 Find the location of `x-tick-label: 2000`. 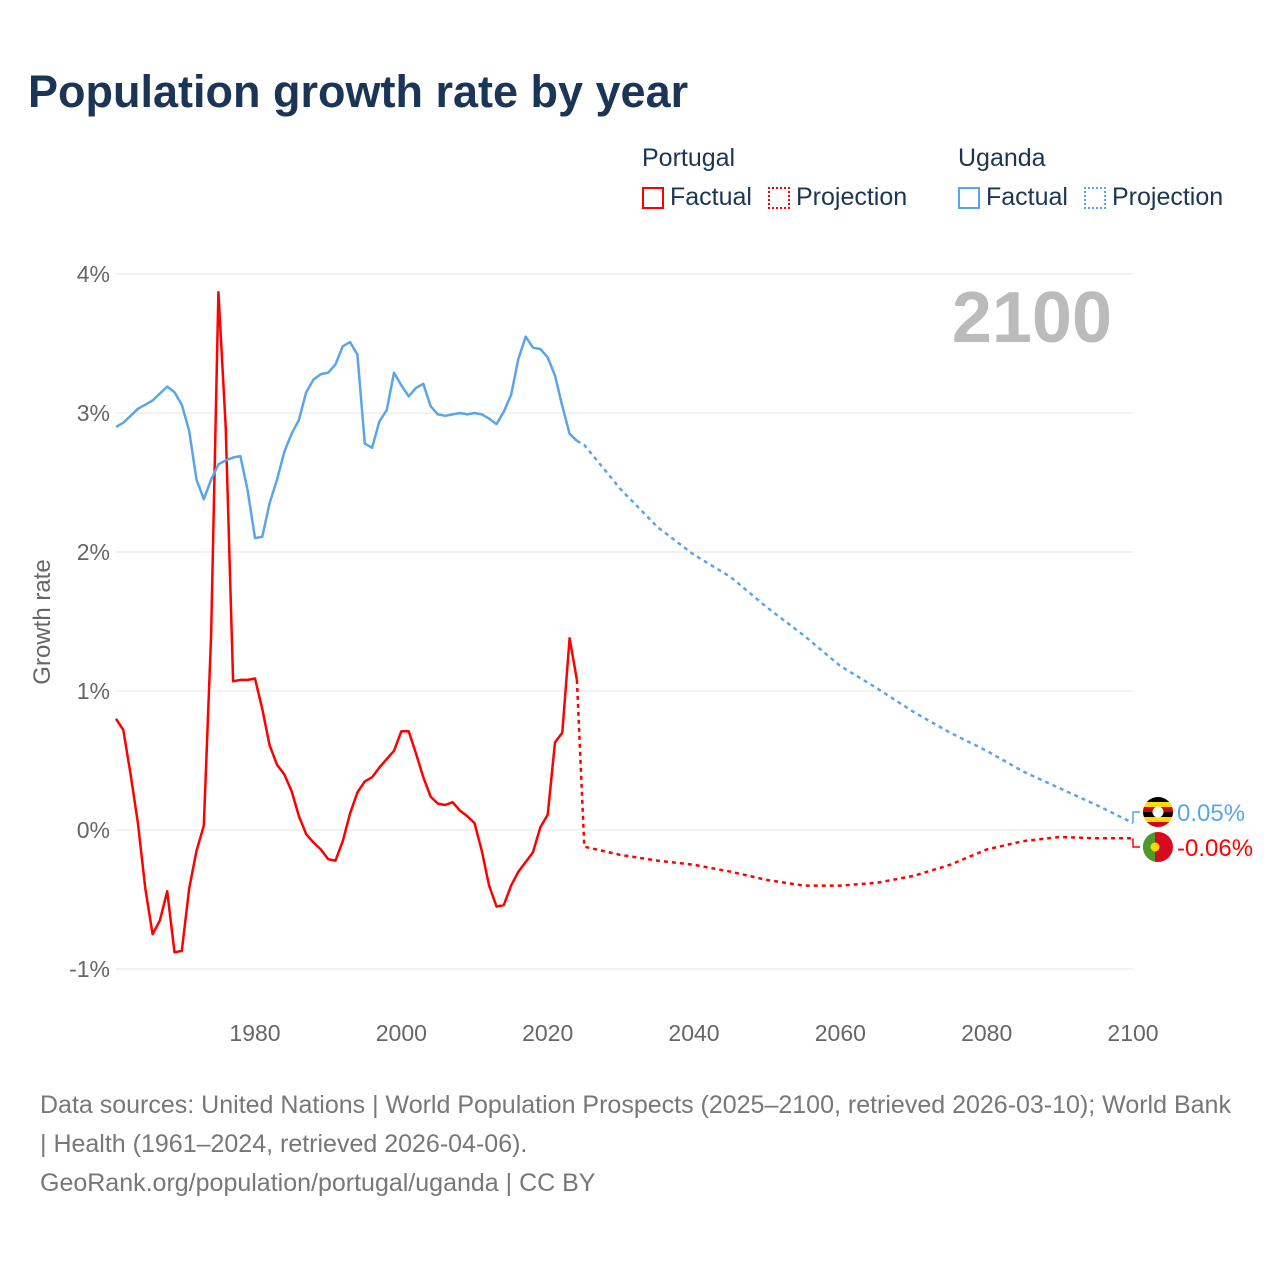

x-tick-label: 2000 is located at coordinates (401, 1033).